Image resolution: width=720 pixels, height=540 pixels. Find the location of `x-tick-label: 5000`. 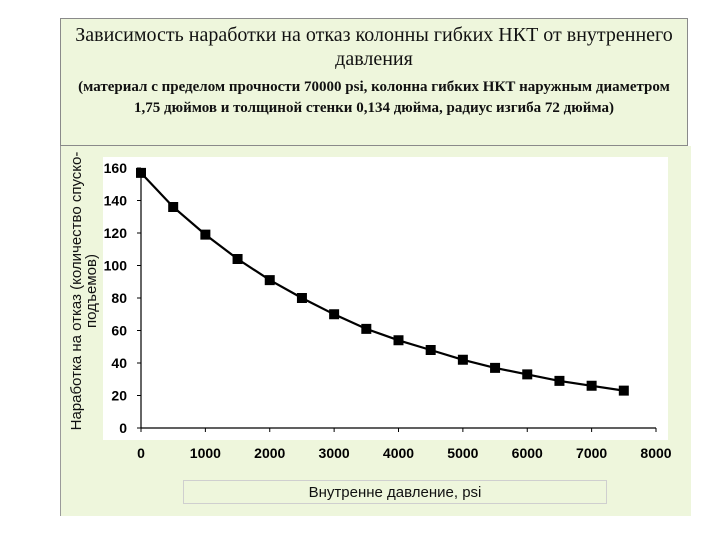

x-tick-label: 5000 is located at coordinates (462, 453).